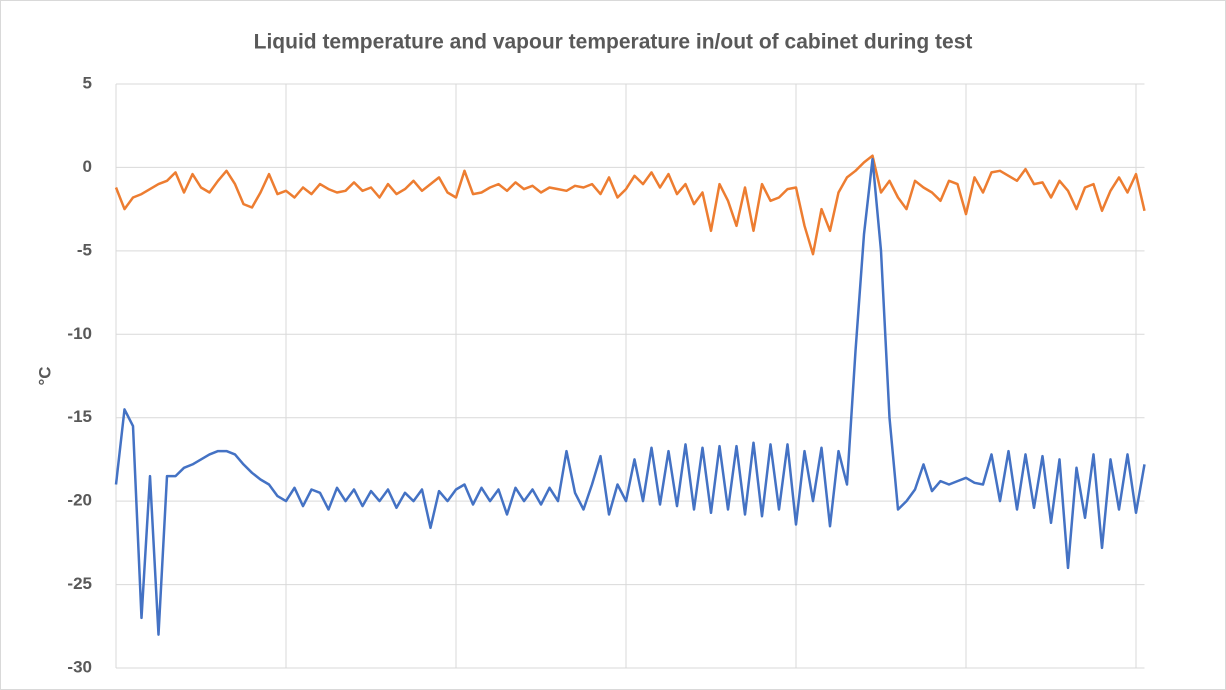 The height and width of the screenshot is (690, 1226). I want to click on y-tick-label: -30, so click(79, 666).